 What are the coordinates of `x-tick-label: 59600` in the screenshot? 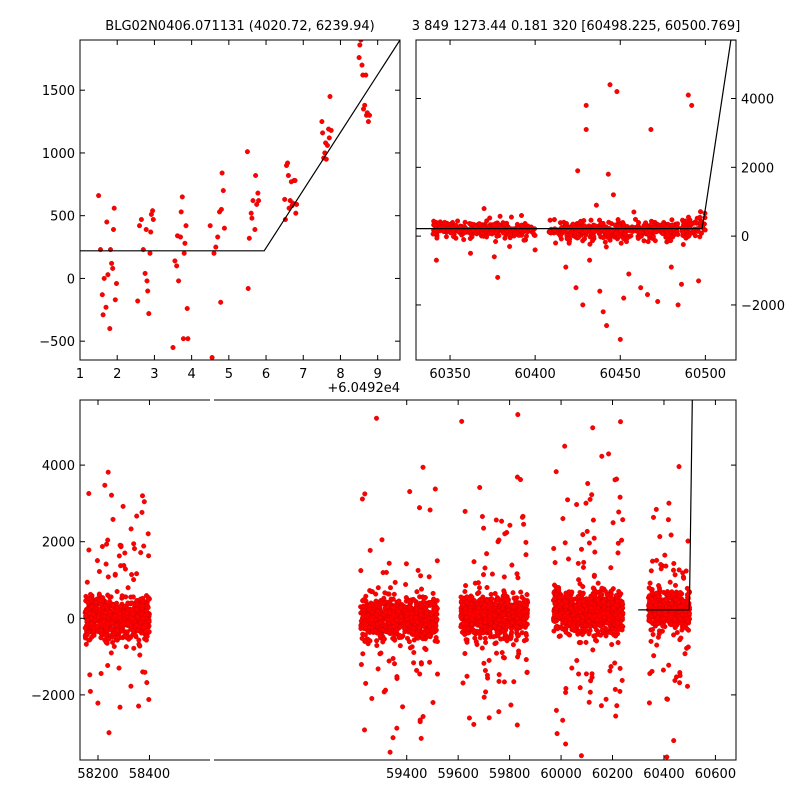 It's located at (457, 774).